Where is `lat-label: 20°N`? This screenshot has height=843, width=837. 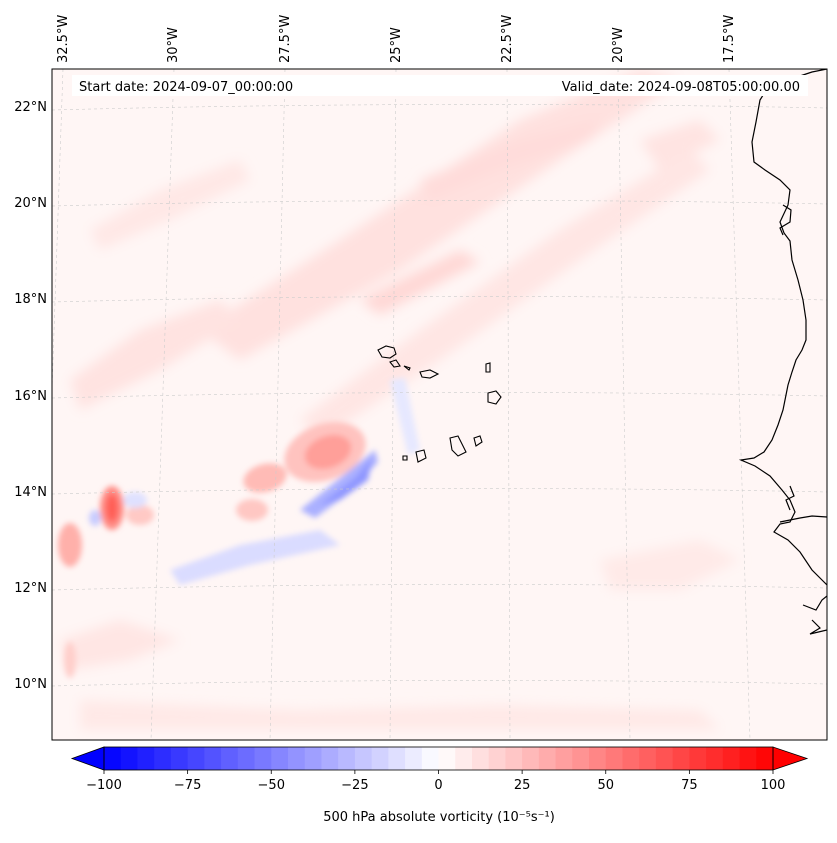
lat-label: 20°N is located at coordinates (30, 203).